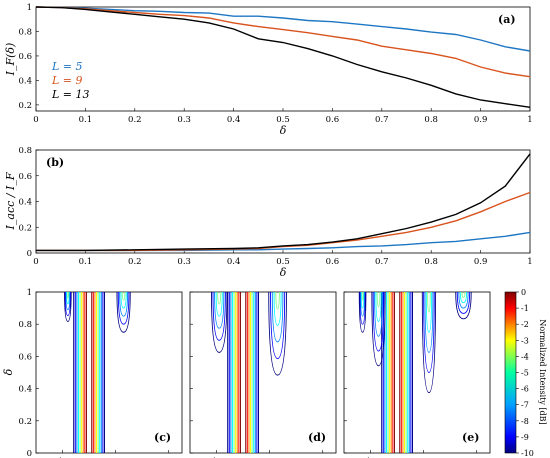 The height and width of the screenshot is (458, 550). Describe the element at coordinates (525, 421) in the screenshot. I see `colorbar-tick-label: -8` at that location.